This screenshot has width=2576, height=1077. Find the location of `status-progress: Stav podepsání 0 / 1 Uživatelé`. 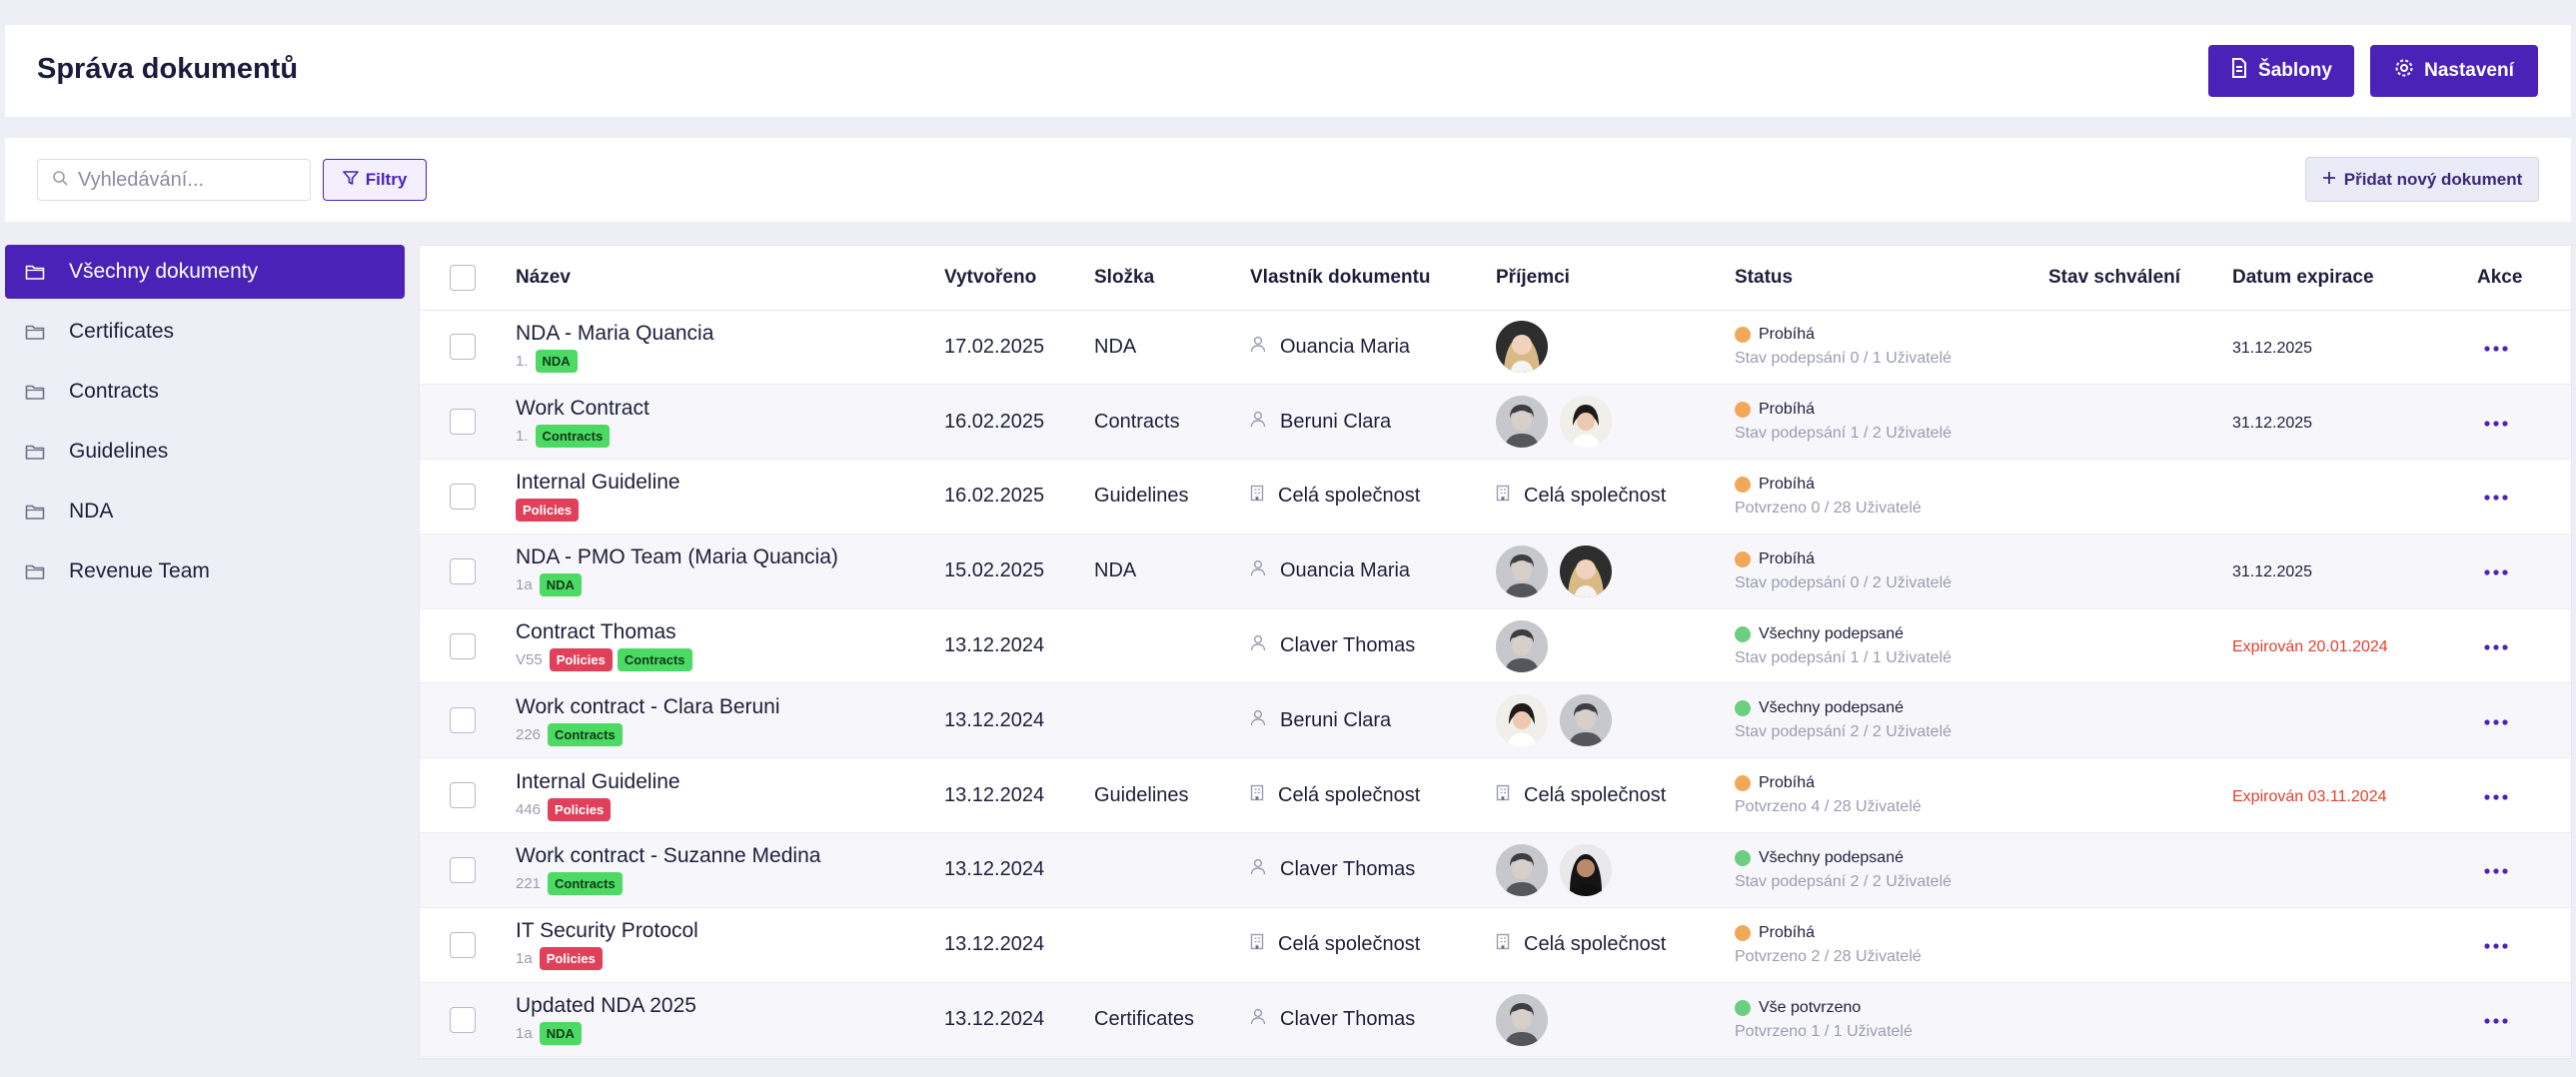

status-progress: Stav podepsání 0 / 1 Uživatelé is located at coordinates (1843, 359).